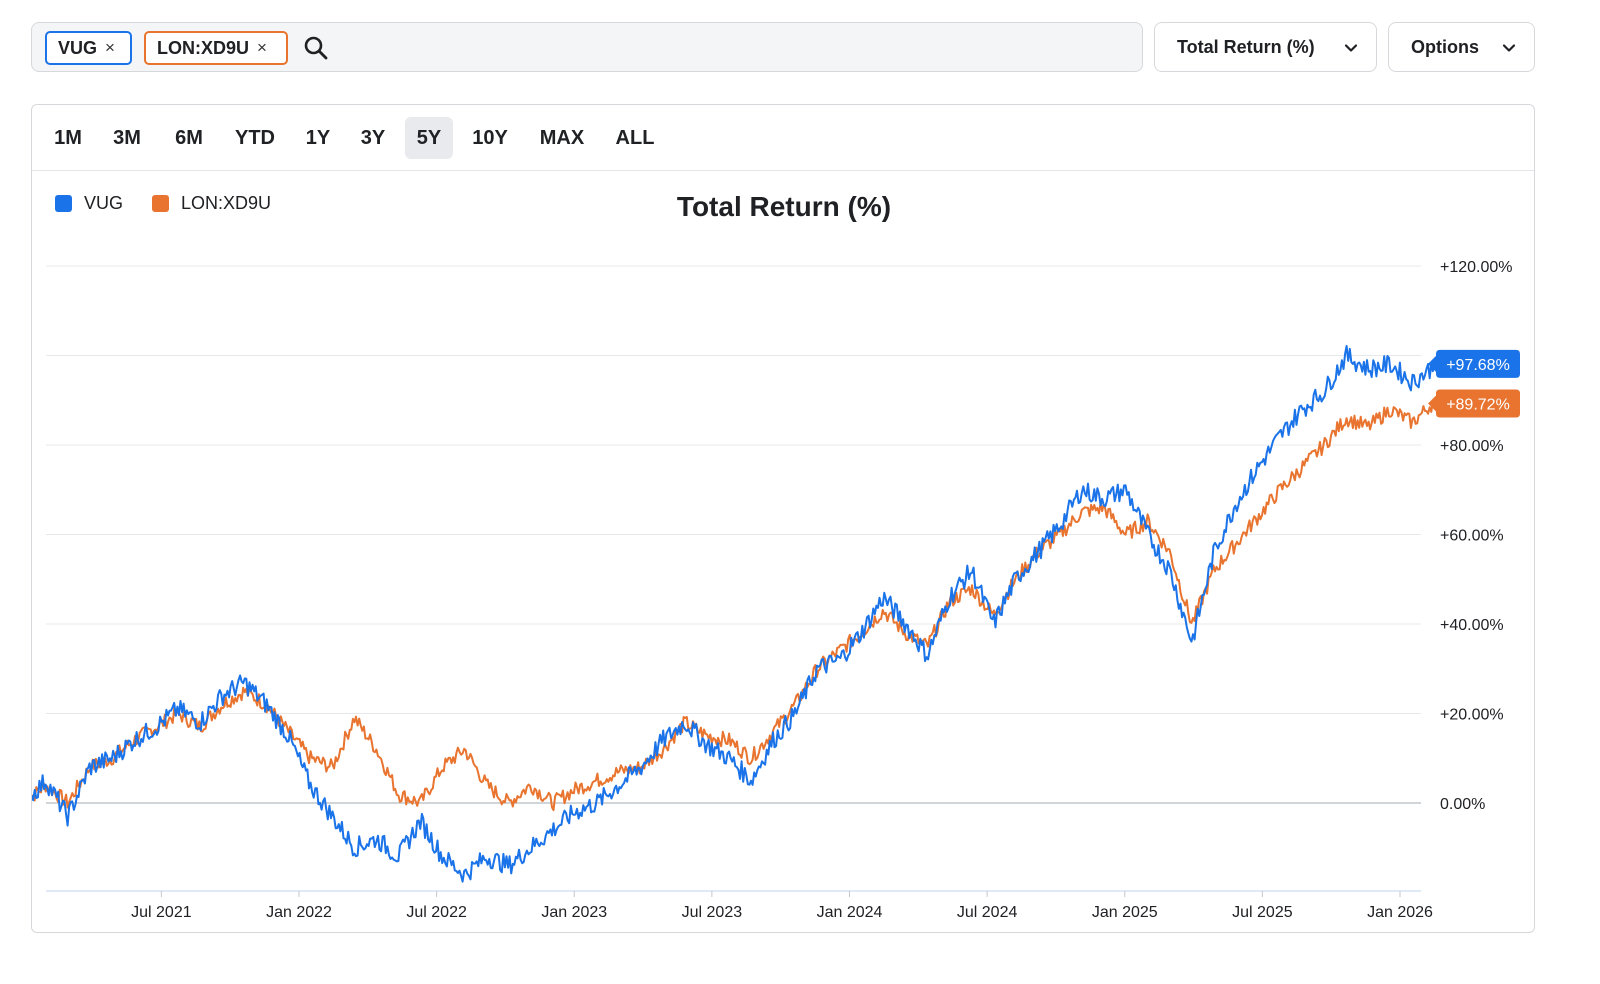 The image size is (1600, 984). I want to click on y-tick-label: +60.00%, so click(1472, 536).